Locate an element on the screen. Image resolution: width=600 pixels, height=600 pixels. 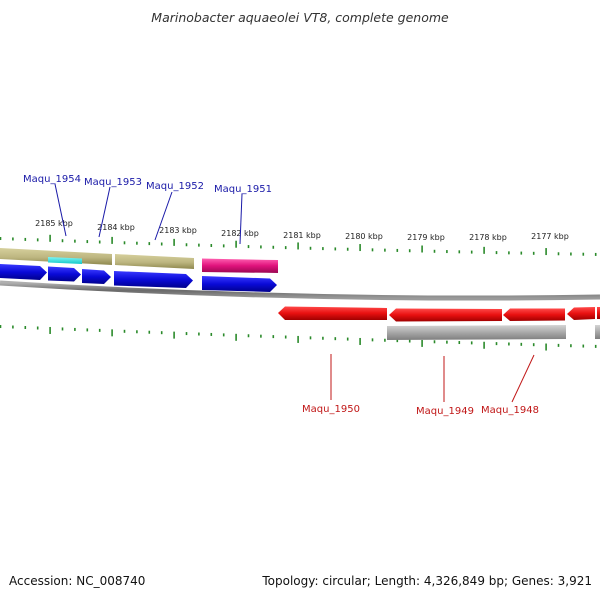
feature-track-reverse-inner is located at coordinates (493, 332).